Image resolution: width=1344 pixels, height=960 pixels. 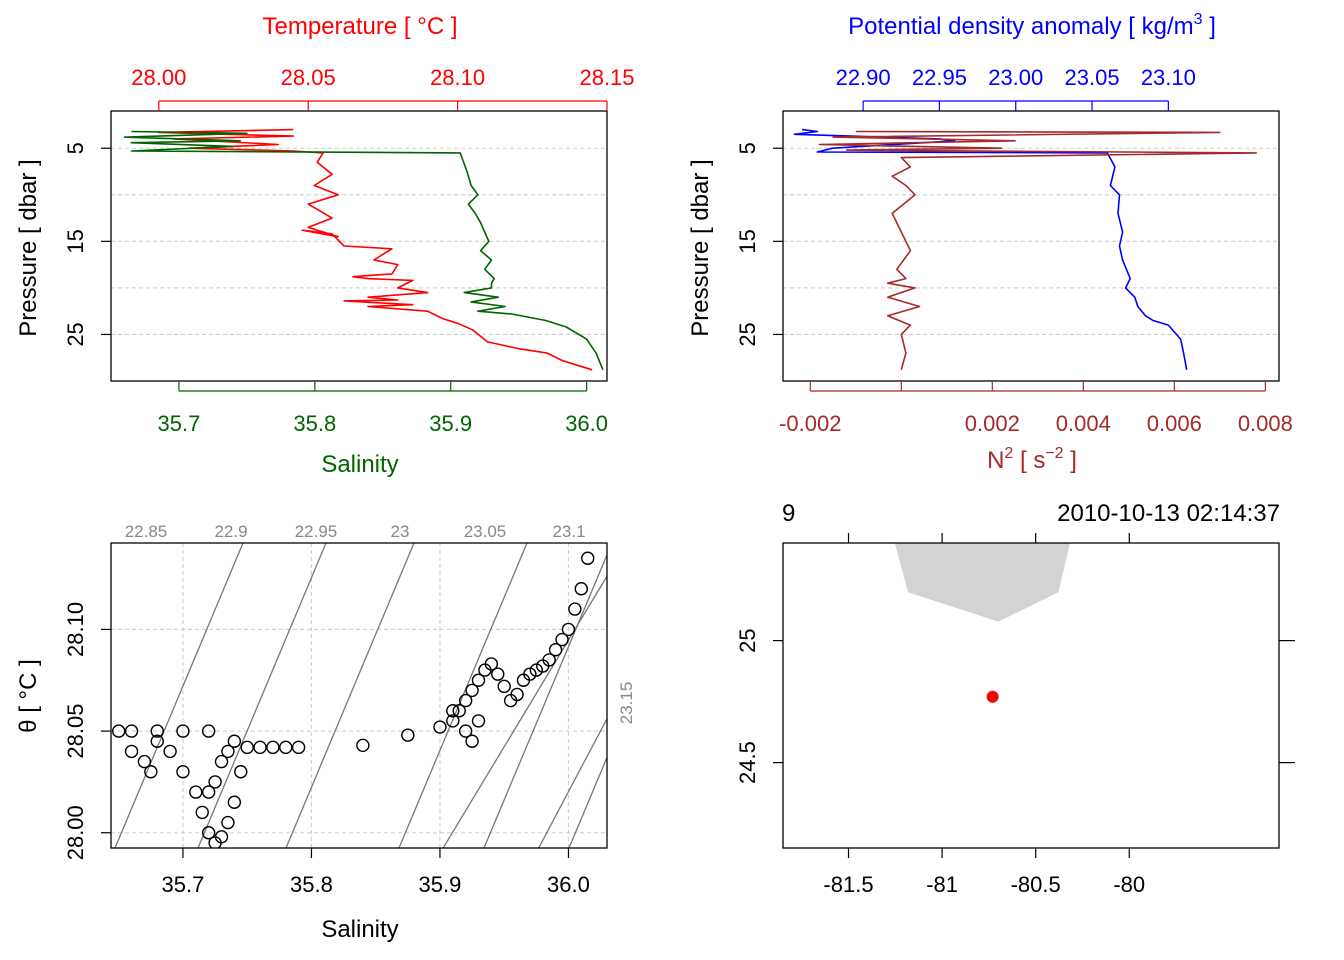 What do you see at coordinates (1036, 884) in the screenshot?
I see `longitude-tick-label: -80.5` at bounding box center [1036, 884].